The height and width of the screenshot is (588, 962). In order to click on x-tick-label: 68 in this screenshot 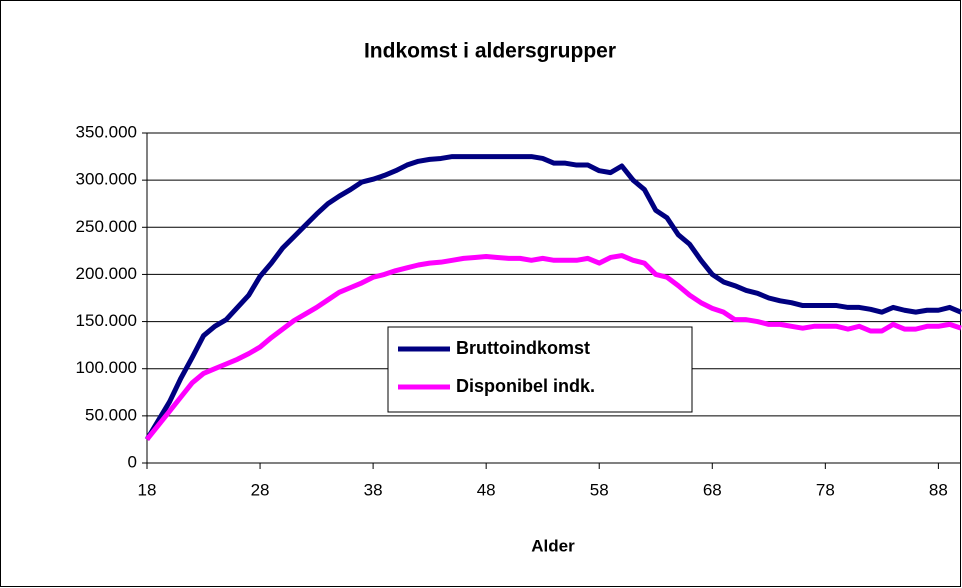, I will do `click(712, 489)`.